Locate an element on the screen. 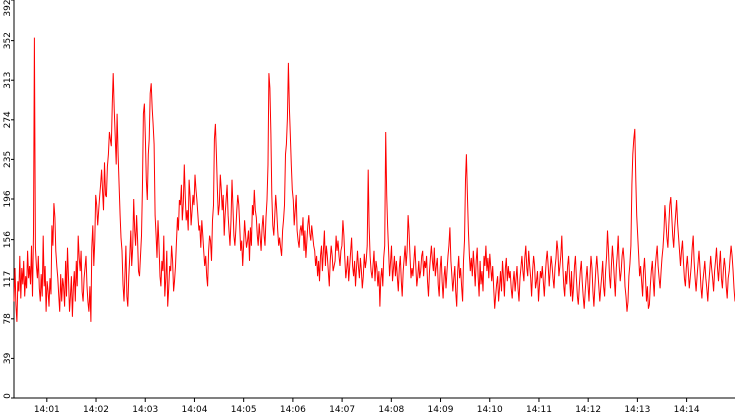 The width and height of the screenshot is (735, 415). y-axis: 0 39 78 117 156 196 235 274 313 352 392 is located at coordinates (9, 199).